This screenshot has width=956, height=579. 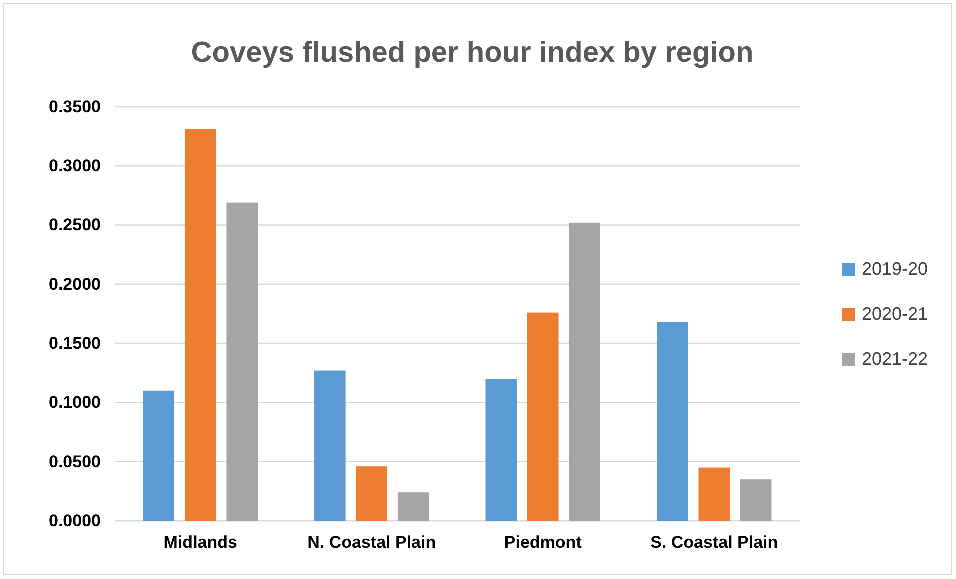 I want to click on y-tick-label: 0.1500, so click(x=75, y=344).